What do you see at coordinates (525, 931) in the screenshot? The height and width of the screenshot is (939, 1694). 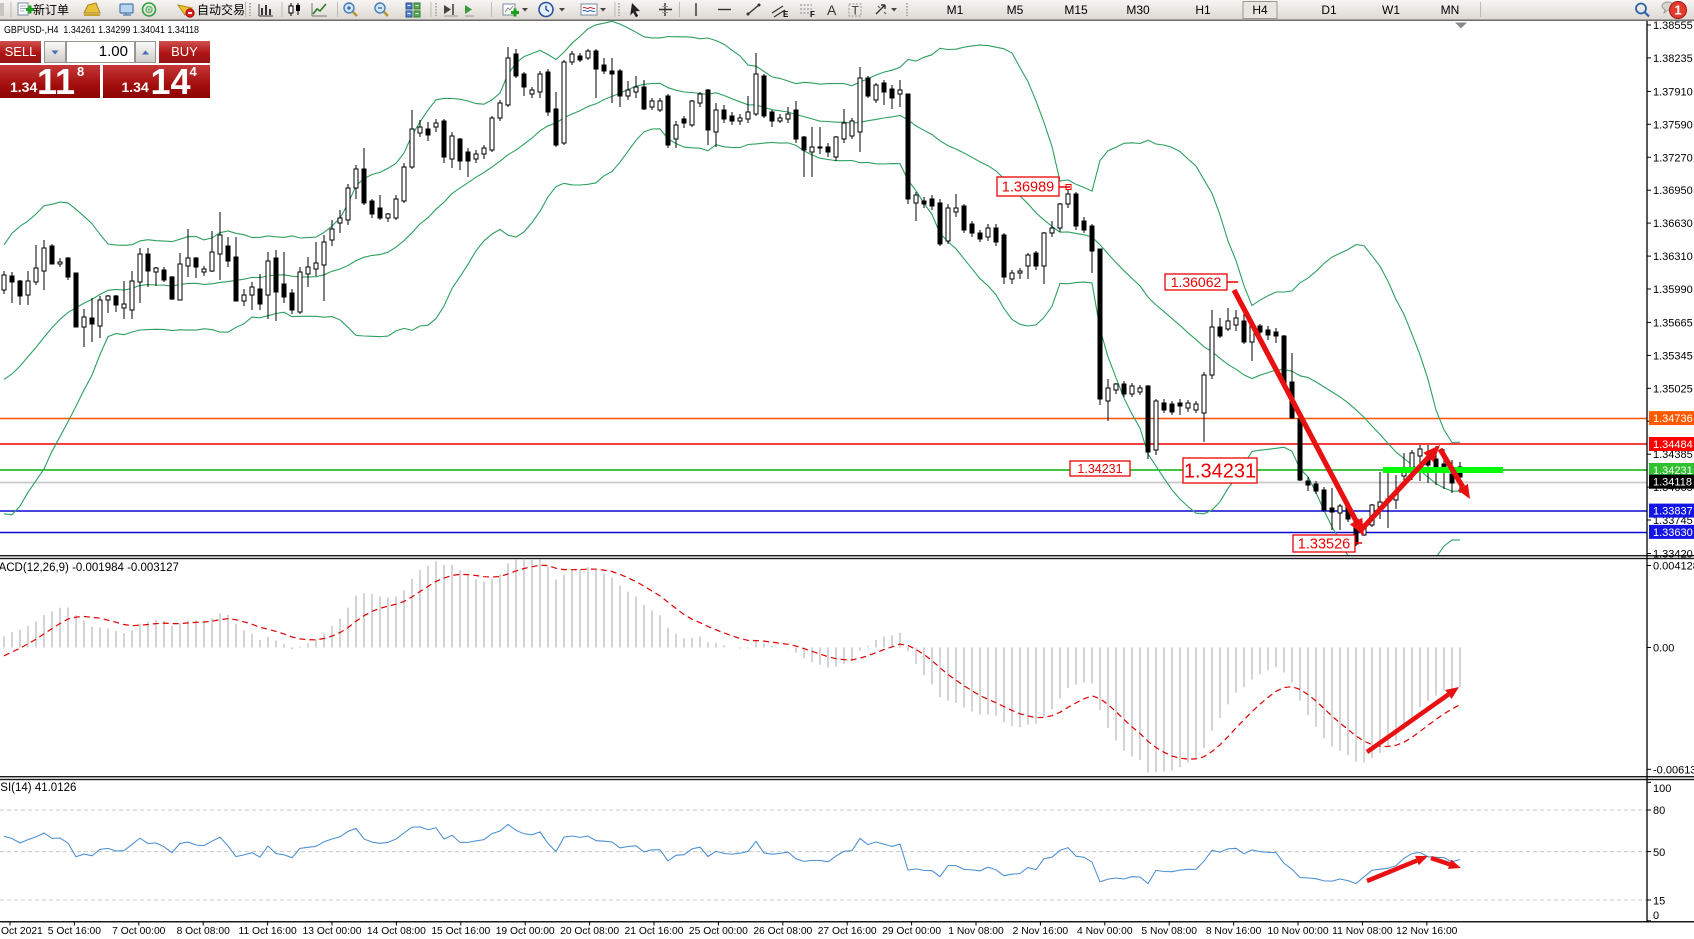 I see `svg-text: 19 Oct 00:00` at bounding box center [525, 931].